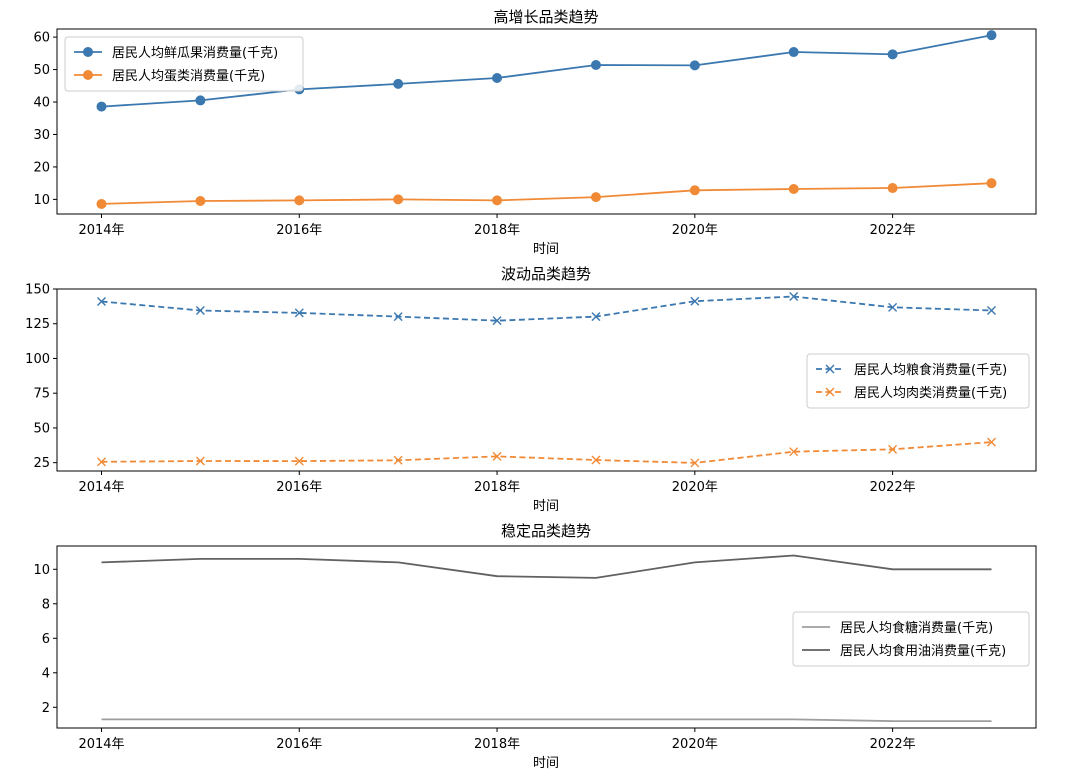  I want to click on y-tick-label: 60, so click(41, 38).